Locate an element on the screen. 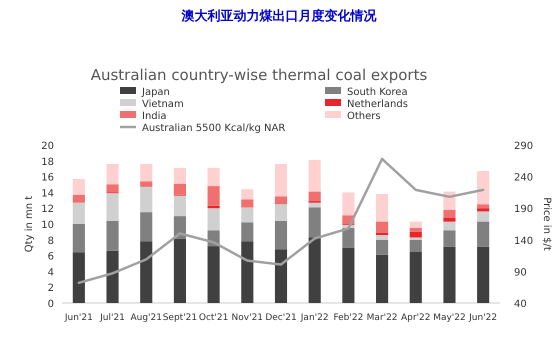 The image size is (558, 350). y-tick-label: 10 is located at coordinates (47, 225).